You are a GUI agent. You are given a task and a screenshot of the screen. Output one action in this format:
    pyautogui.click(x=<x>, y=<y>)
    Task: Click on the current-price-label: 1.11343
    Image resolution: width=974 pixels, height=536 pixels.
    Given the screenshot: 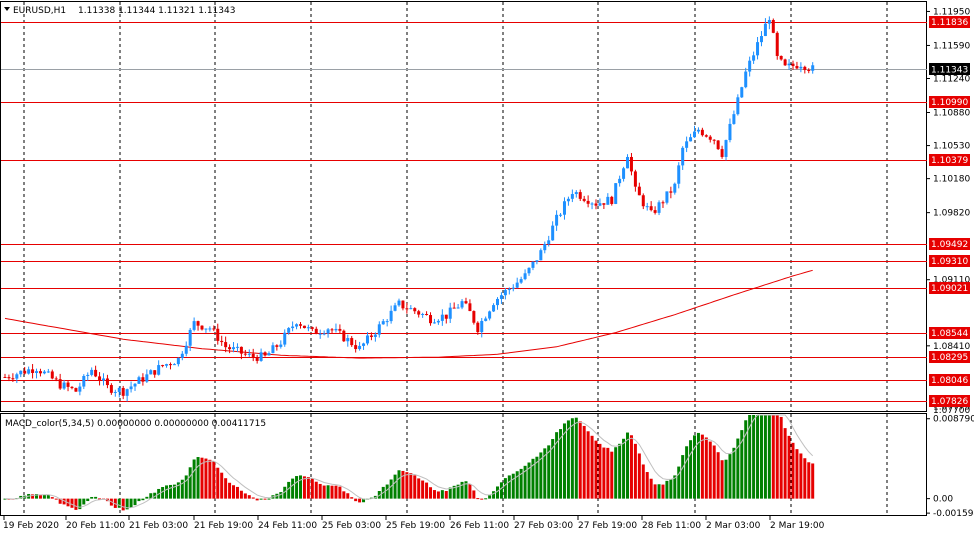 What is the action you would take?
    pyautogui.click(x=949, y=71)
    